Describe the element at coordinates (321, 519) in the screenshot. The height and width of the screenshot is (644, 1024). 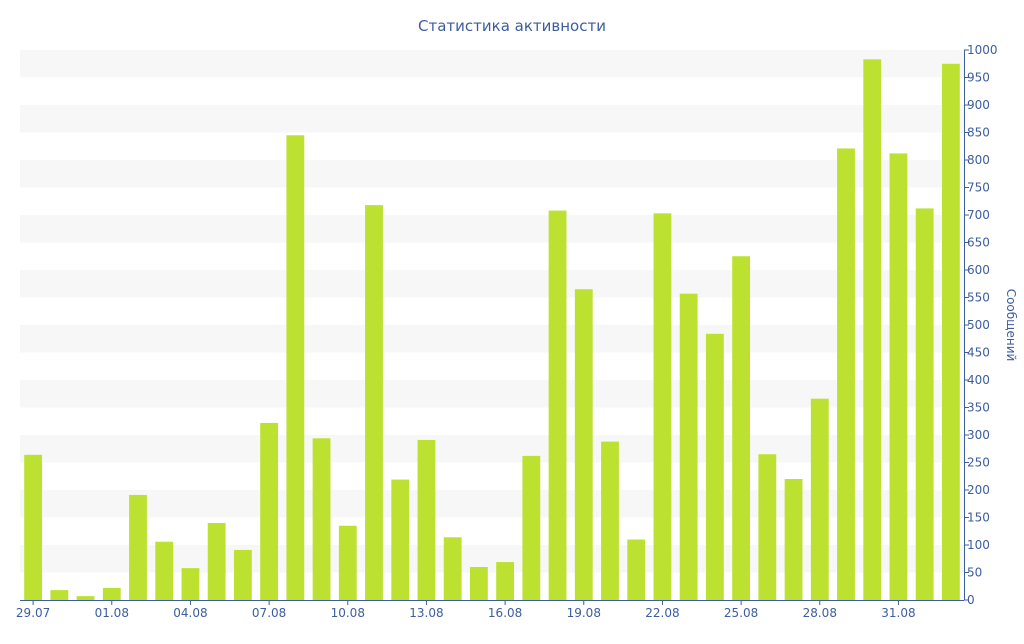
I see `bar-09.08` at that location.